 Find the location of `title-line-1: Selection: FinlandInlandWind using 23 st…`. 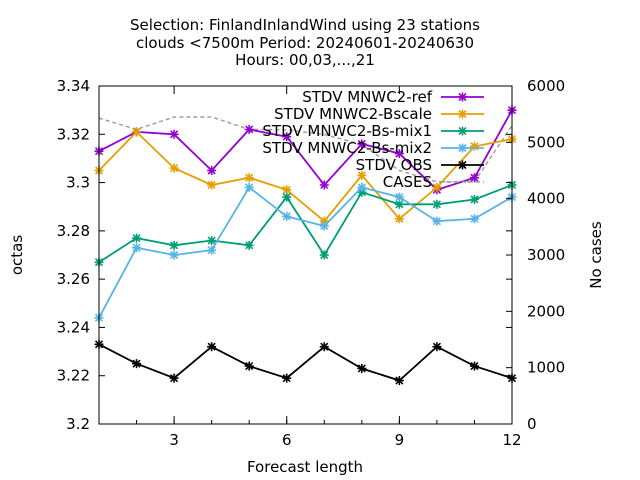

title-line-1: Selection: FinlandInlandWind using 23 st… is located at coordinates (305, 25).